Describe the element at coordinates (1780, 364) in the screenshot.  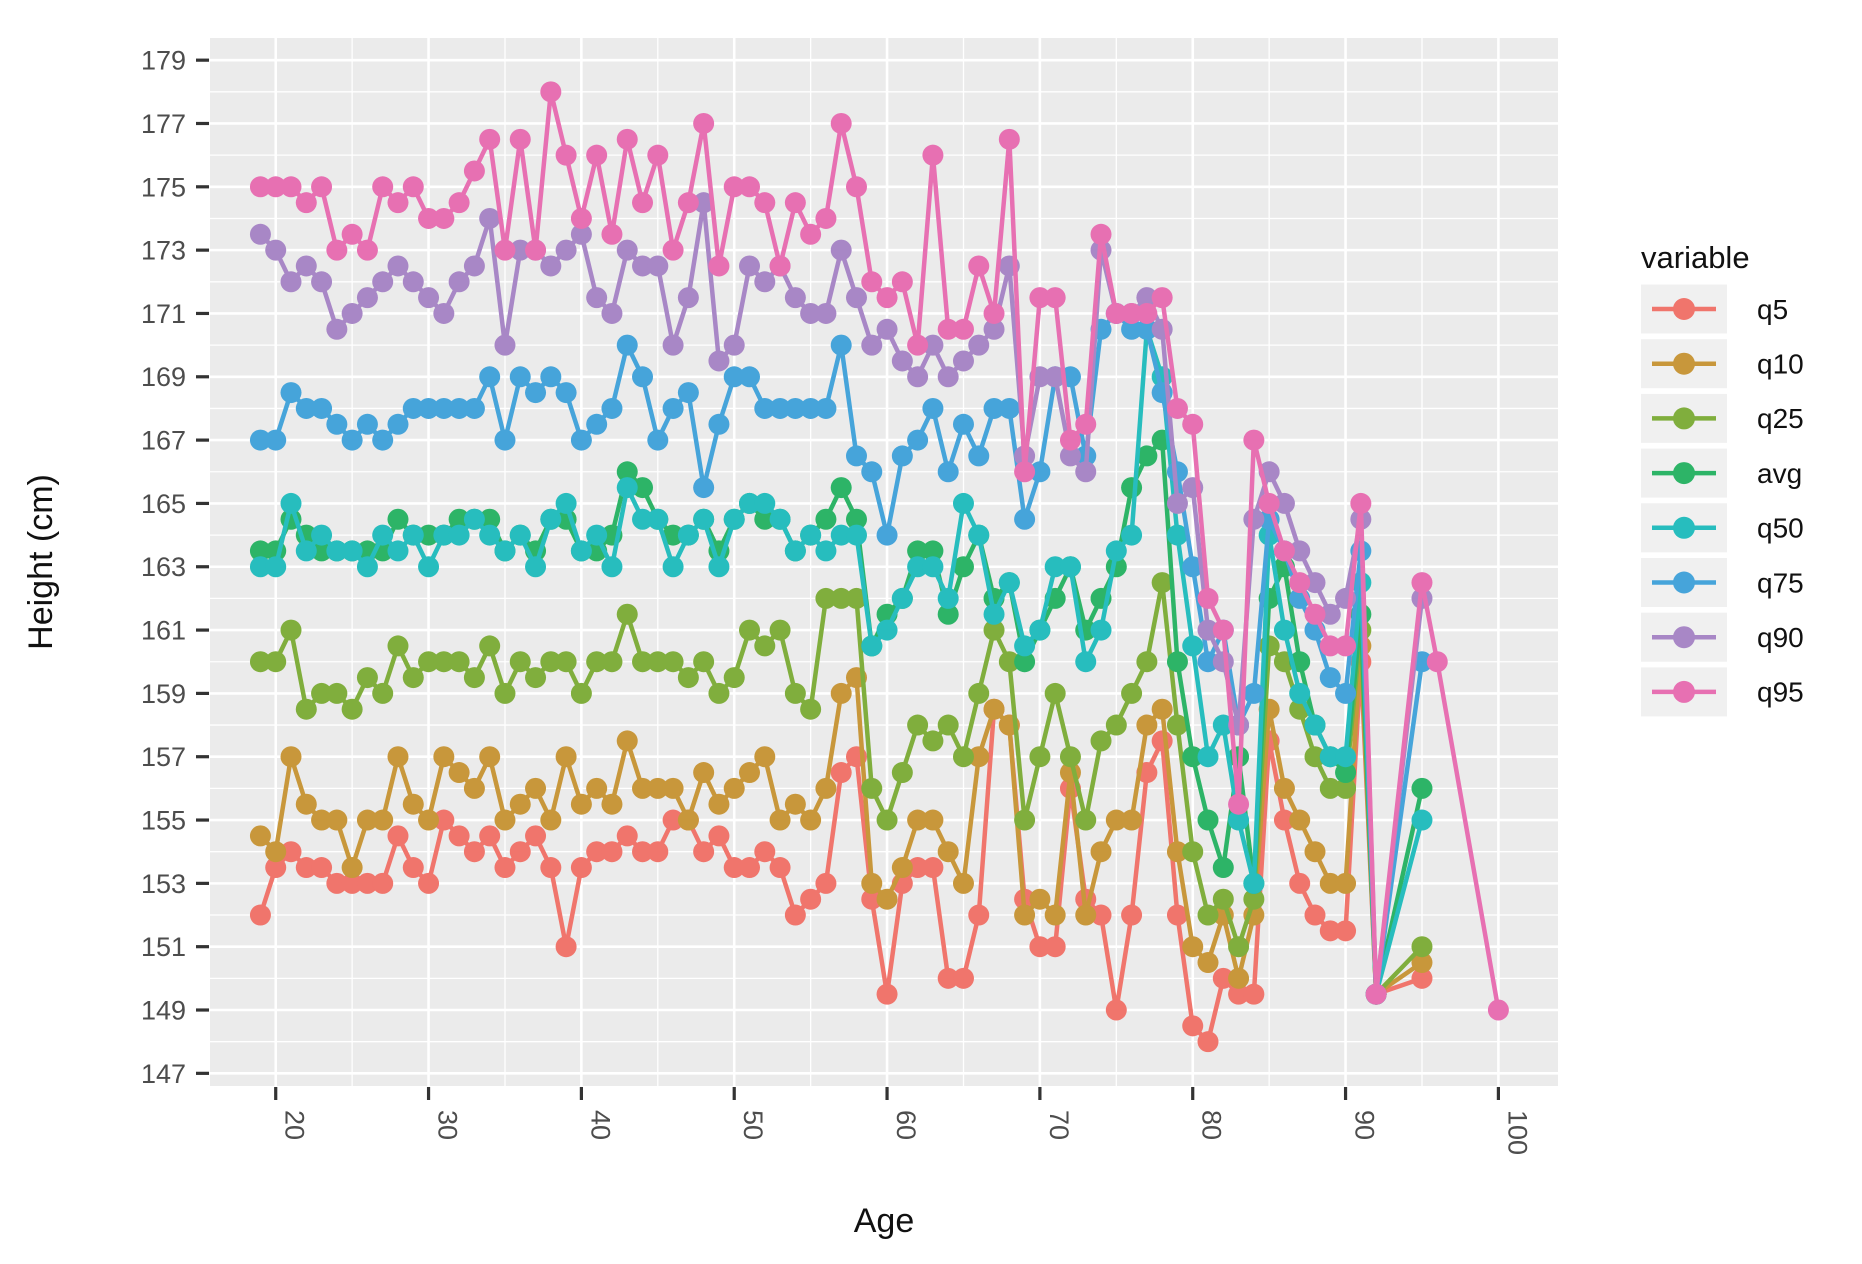
I see `legend-label-q10: q10` at that location.